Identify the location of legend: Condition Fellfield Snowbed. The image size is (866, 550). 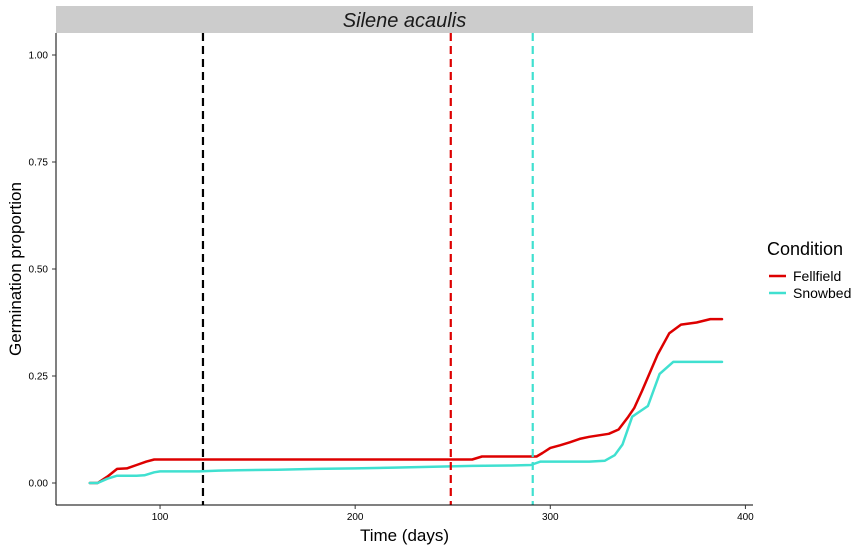
(809, 270).